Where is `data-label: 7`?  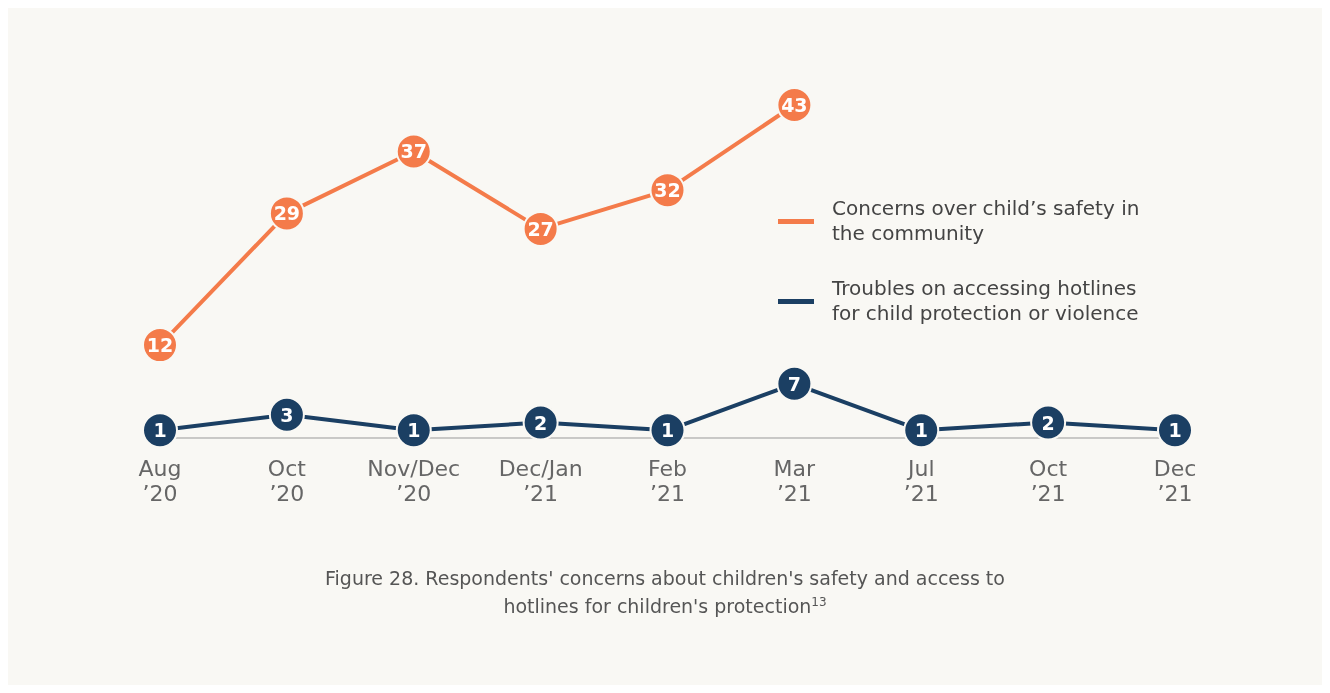
data-label: 7 is located at coordinates (794, 383).